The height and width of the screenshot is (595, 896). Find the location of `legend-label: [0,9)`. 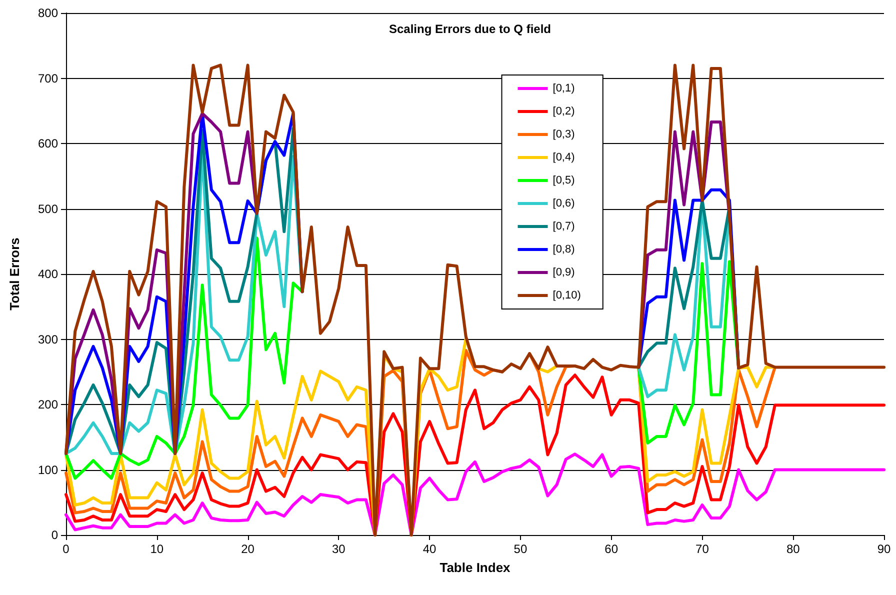

legend-label: [0,9) is located at coordinates (563, 272).